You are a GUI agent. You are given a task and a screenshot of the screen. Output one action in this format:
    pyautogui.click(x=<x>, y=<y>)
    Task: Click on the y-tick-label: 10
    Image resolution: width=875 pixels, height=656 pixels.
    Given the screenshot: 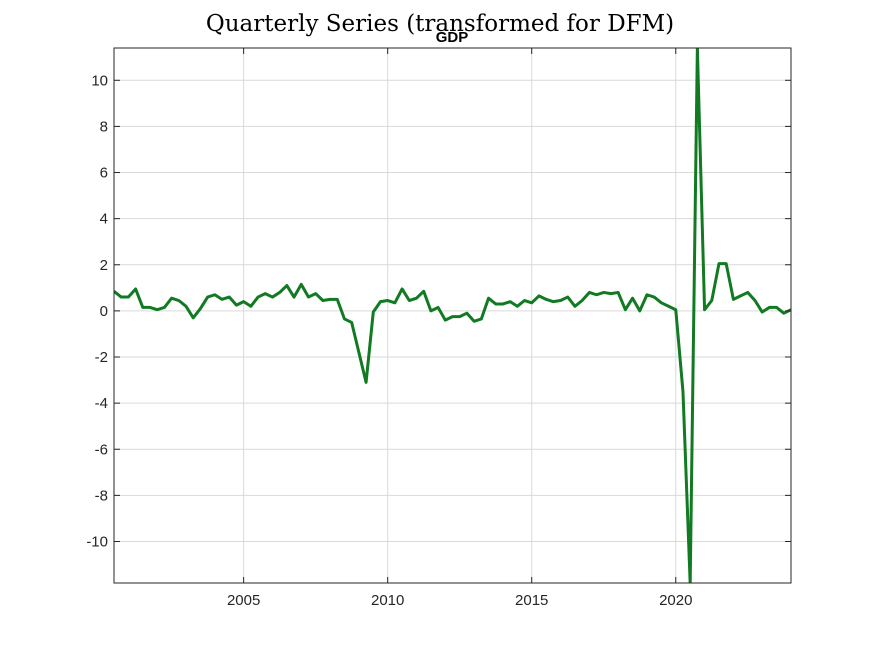 What is the action you would take?
    pyautogui.click(x=99, y=80)
    